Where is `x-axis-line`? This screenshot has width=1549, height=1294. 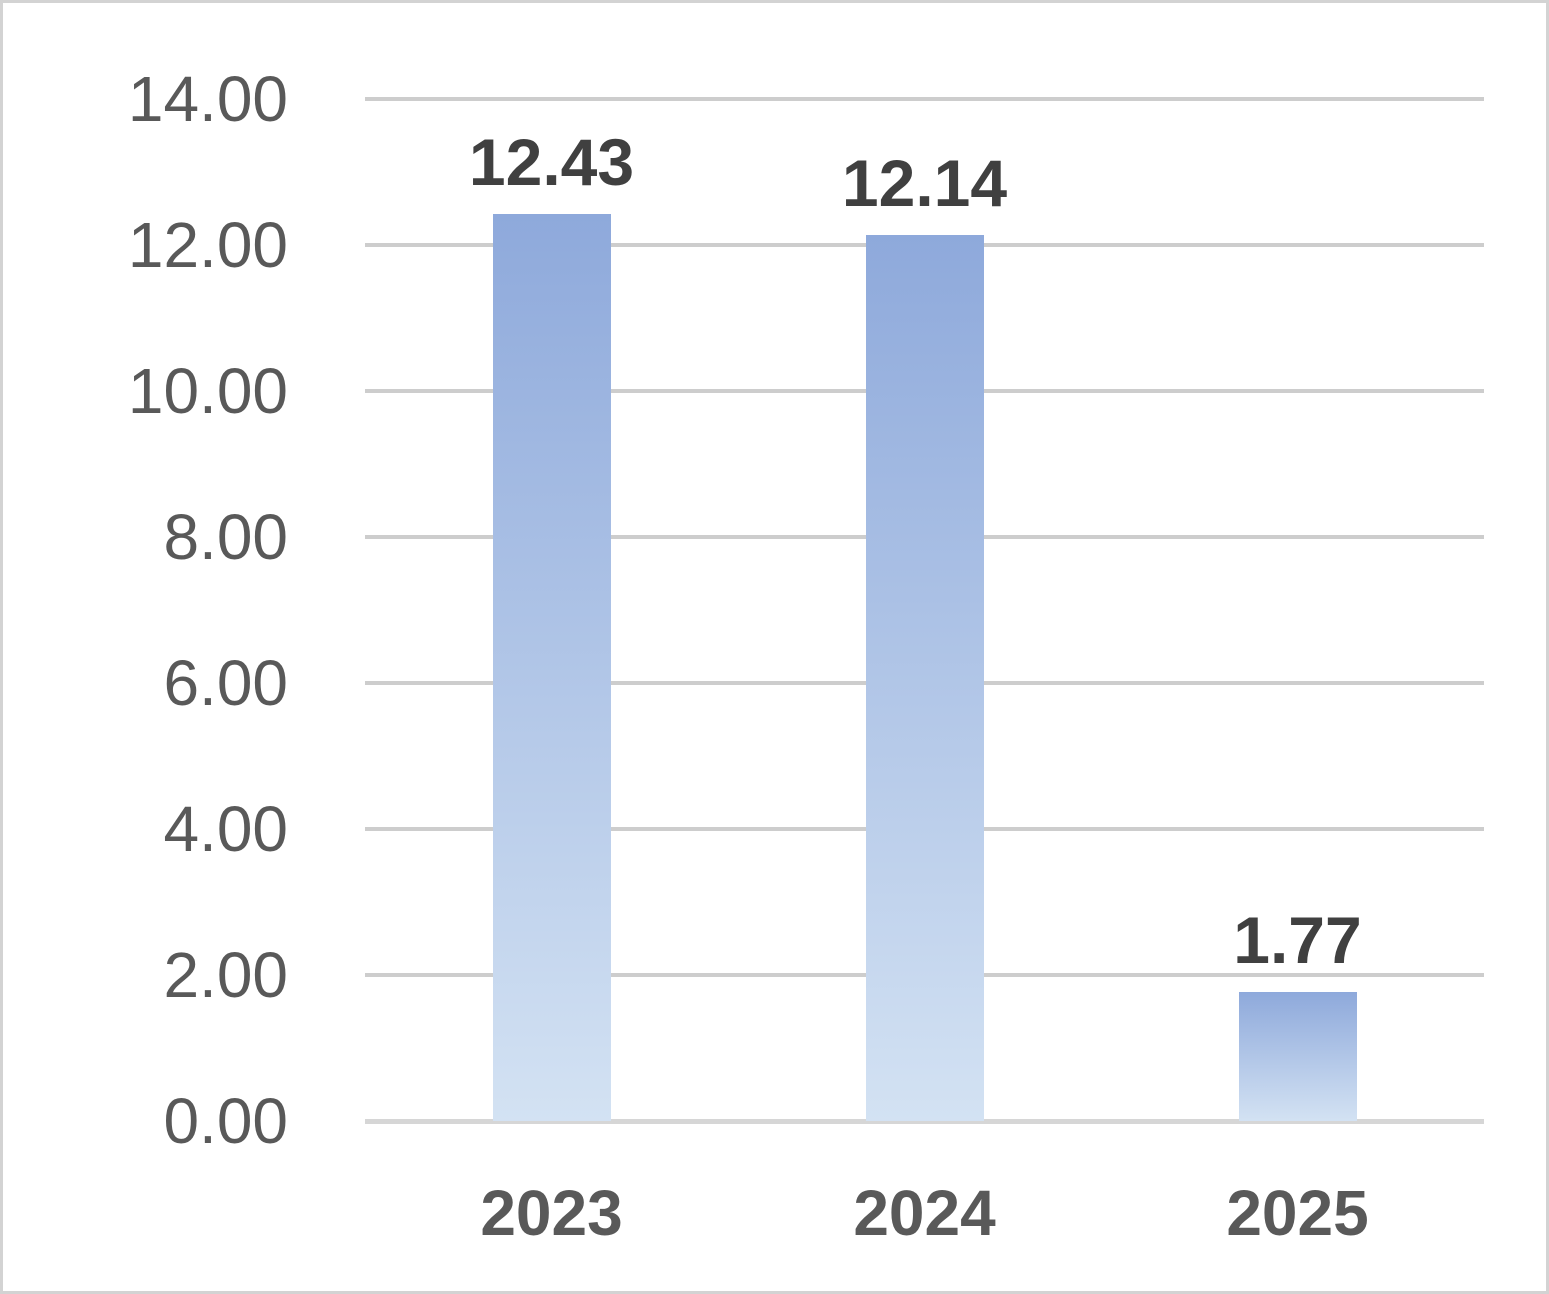 x-axis-line is located at coordinates (924, 1121).